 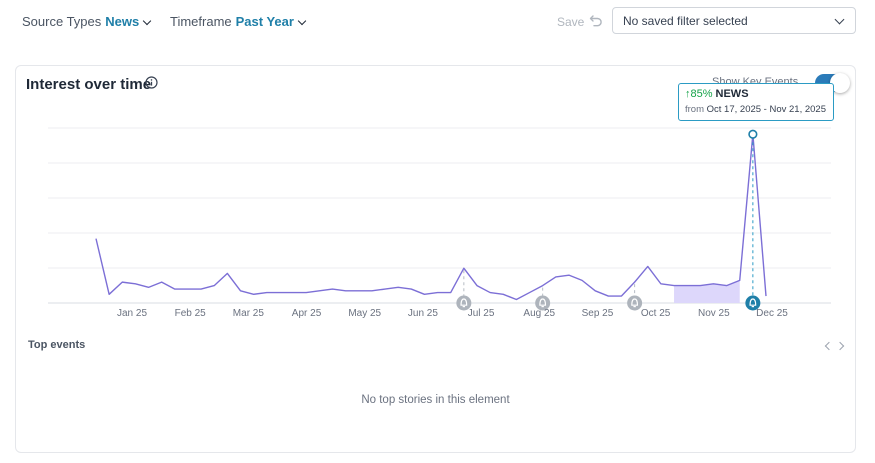 What do you see at coordinates (122, 21) in the screenshot?
I see `source-types-value: News` at bounding box center [122, 21].